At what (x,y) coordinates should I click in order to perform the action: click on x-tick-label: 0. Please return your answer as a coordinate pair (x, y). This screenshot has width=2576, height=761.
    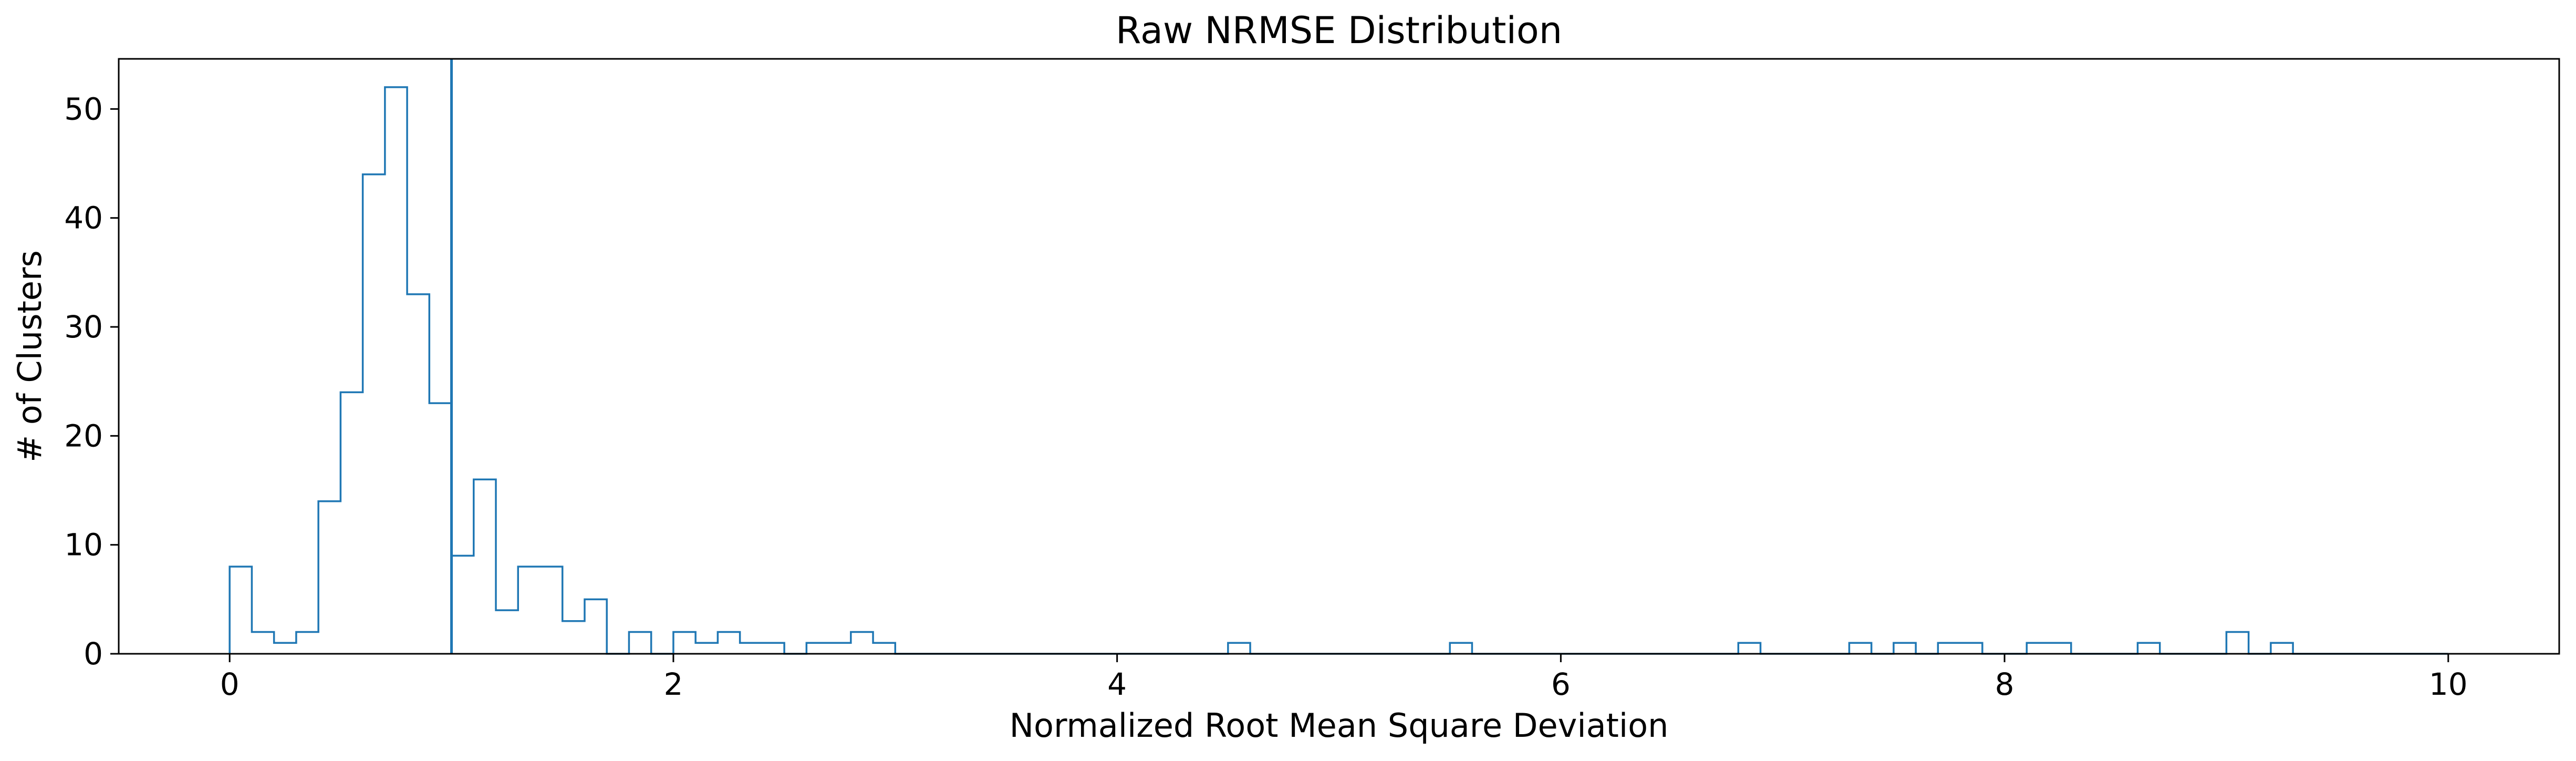
    Looking at the image, I should click on (230, 684).